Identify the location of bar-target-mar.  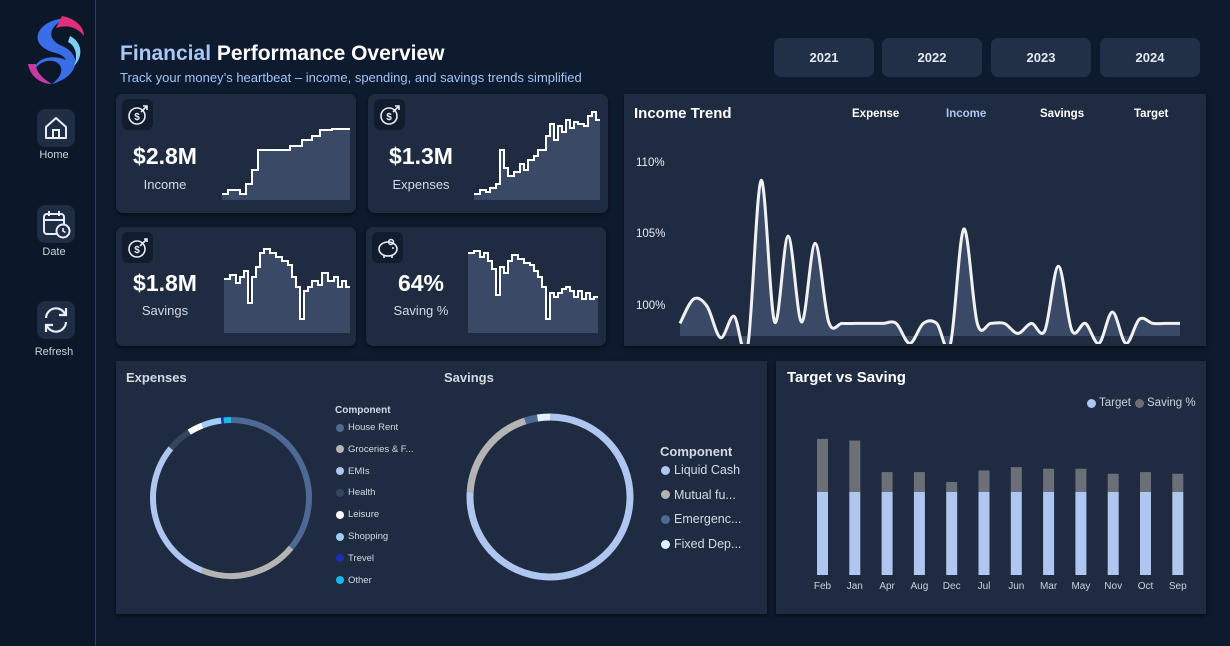
(1049, 533).